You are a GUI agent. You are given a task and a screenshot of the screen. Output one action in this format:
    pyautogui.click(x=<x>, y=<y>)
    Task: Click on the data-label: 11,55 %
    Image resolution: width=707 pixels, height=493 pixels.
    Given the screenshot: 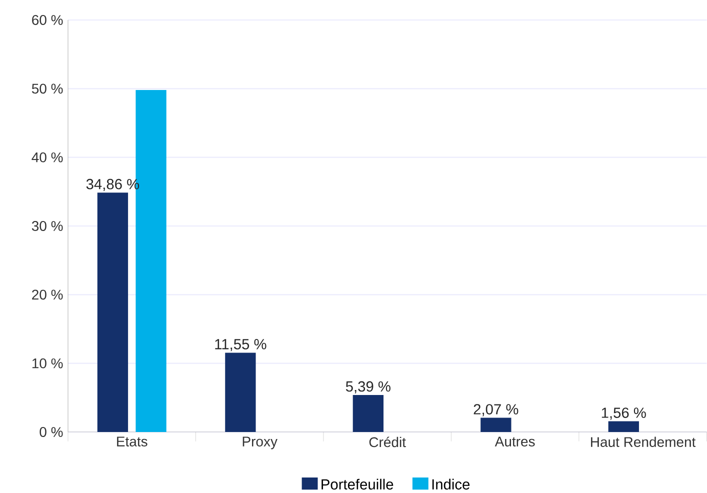 What is the action you would take?
    pyautogui.click(x=240, y=345)
    